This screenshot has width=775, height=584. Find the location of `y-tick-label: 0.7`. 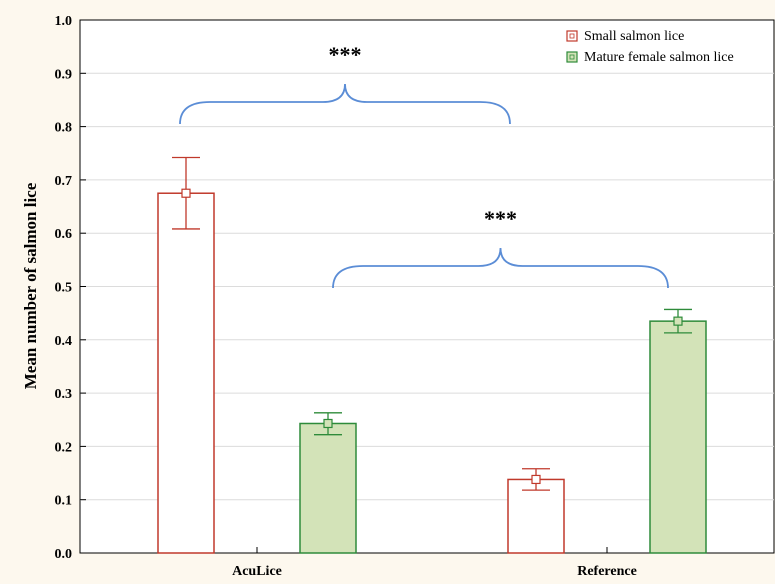

y-tick-label: 0.7 is located at coordinates (64, 181).